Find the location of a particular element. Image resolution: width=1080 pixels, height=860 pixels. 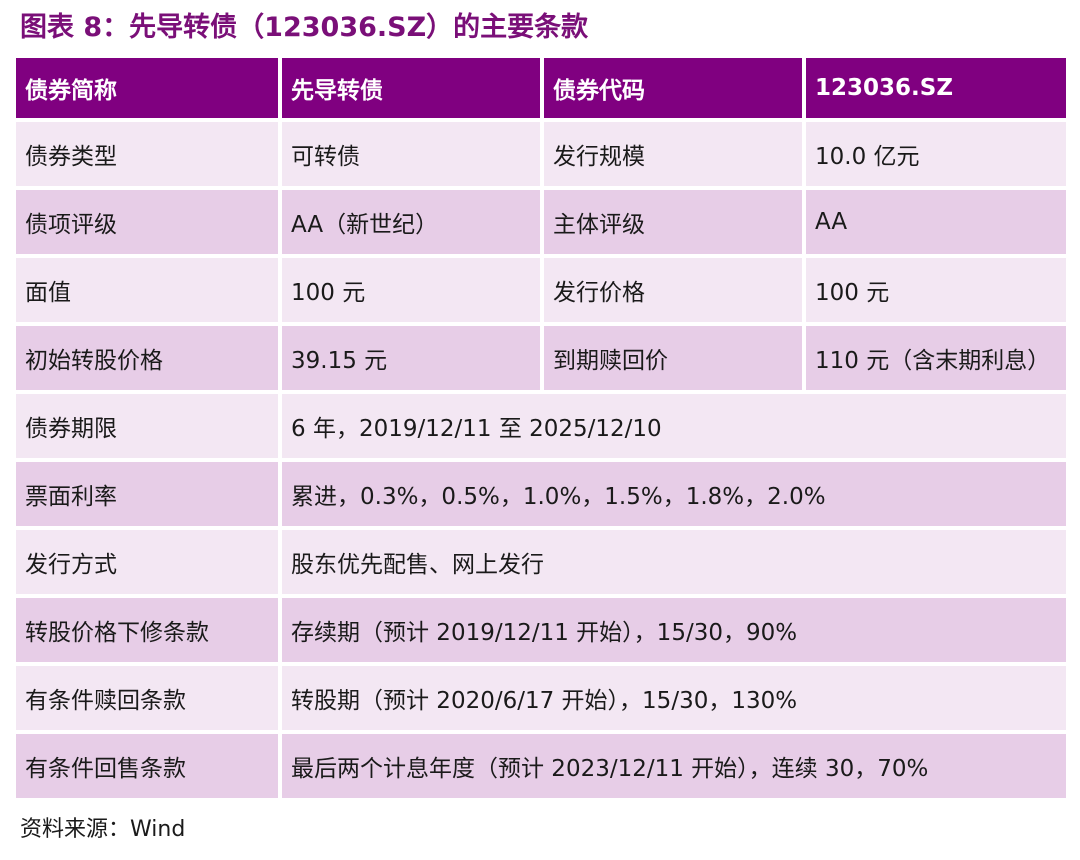

row-label: 发行价格 is located at coordinates (673, 290).